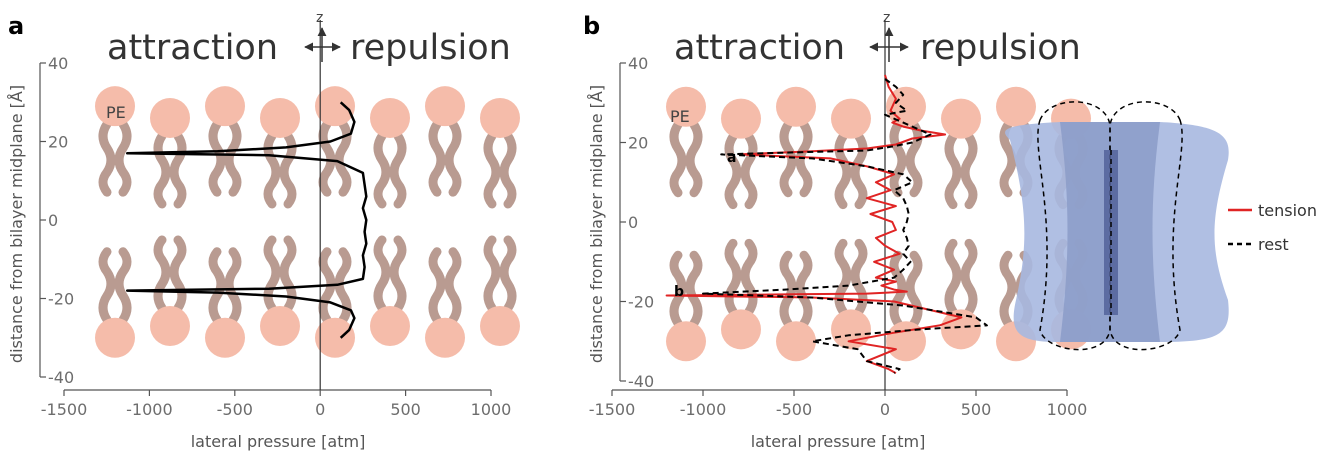 This screenshot has height=459, width=1336. Describe the element at coordinates (430, 48) in the screenshot. I see `panel-a-repulsion-label: repulsion` at that location.